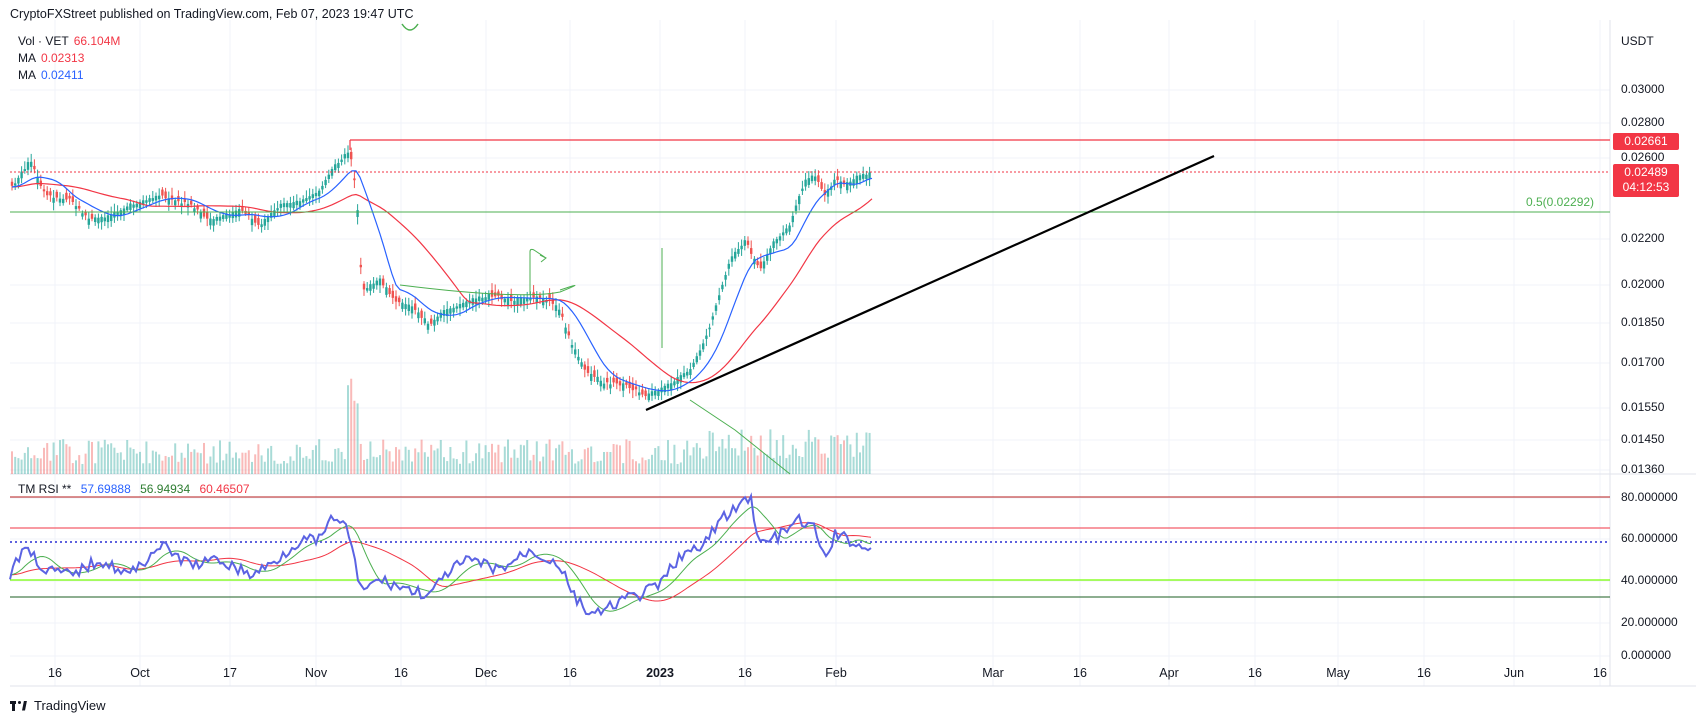 The height and width of the screenshot is (722, 1706). What do you see at coordinates (1649, 497) in the screenshot?
I see `rsi-tick-label: 80.000000` at bounding box center [1649, 497].